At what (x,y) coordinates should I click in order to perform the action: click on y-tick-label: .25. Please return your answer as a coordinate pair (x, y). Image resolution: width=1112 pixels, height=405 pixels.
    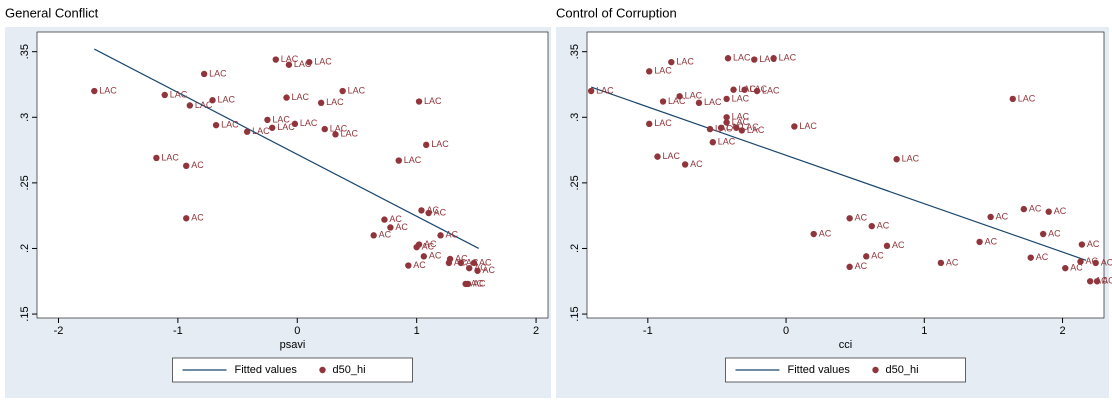
    Looking at the image, I should click on (575, 182).